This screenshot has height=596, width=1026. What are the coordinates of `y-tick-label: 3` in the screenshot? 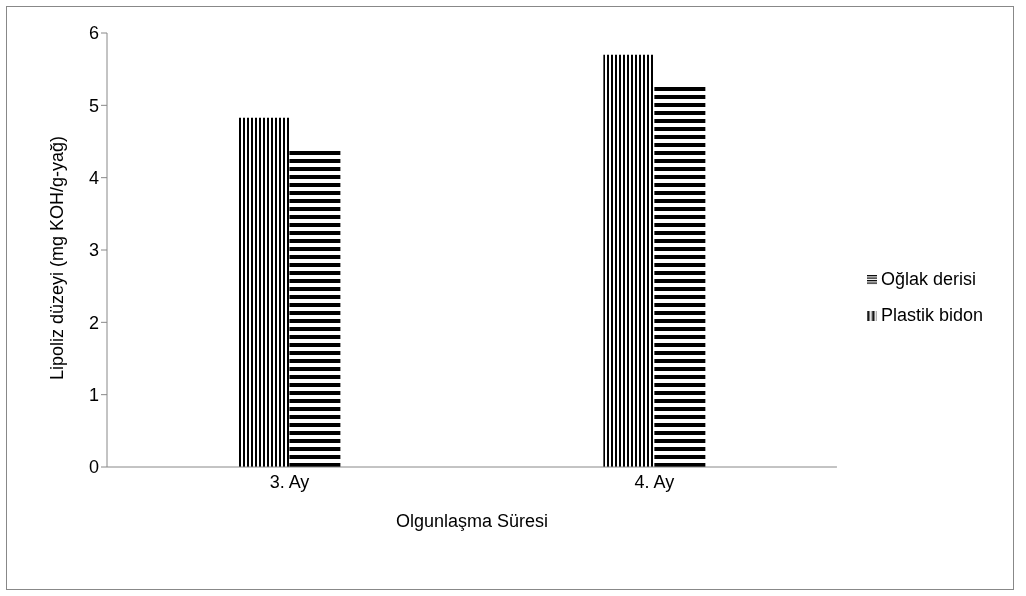 It's located at (93, 250).